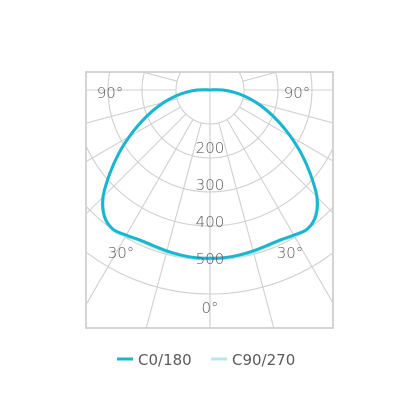 The width and height of the screenshot is (420, 420). I want to click on radial-tick-label: 300, so click(210, 185).